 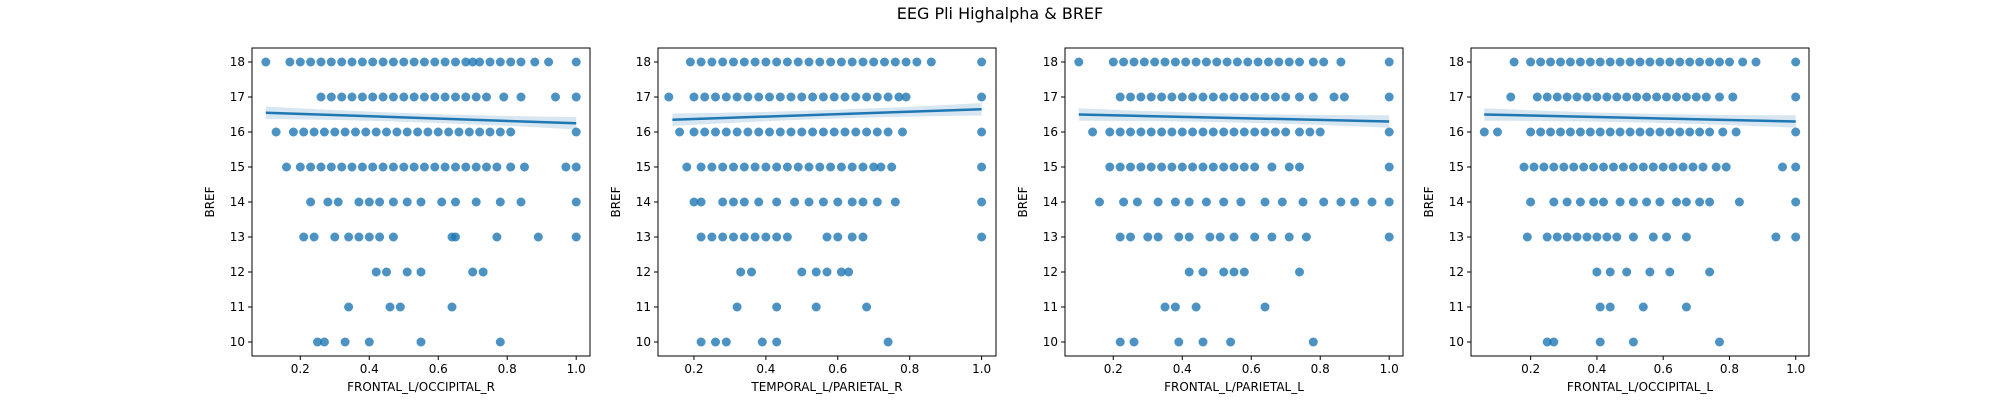 What do you see at coordinates (507, 369) in the screenshot?
I see `x-tick-label: 0.8` at bounding box center [507, 369].